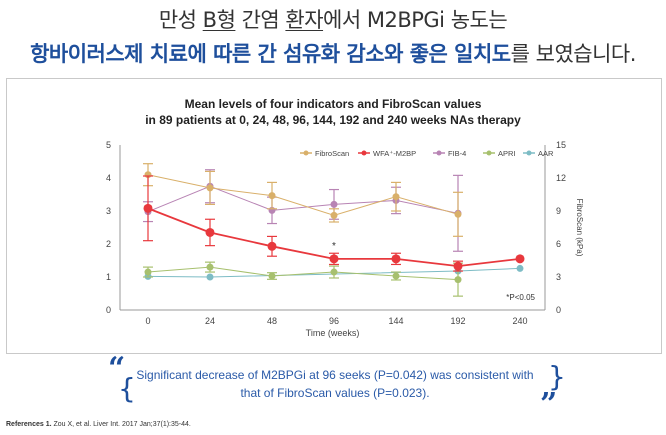 This screenshot has width=666, height=435. I want to click on y-axis-title-right: FibroScan (kPa), so click(579, 228).